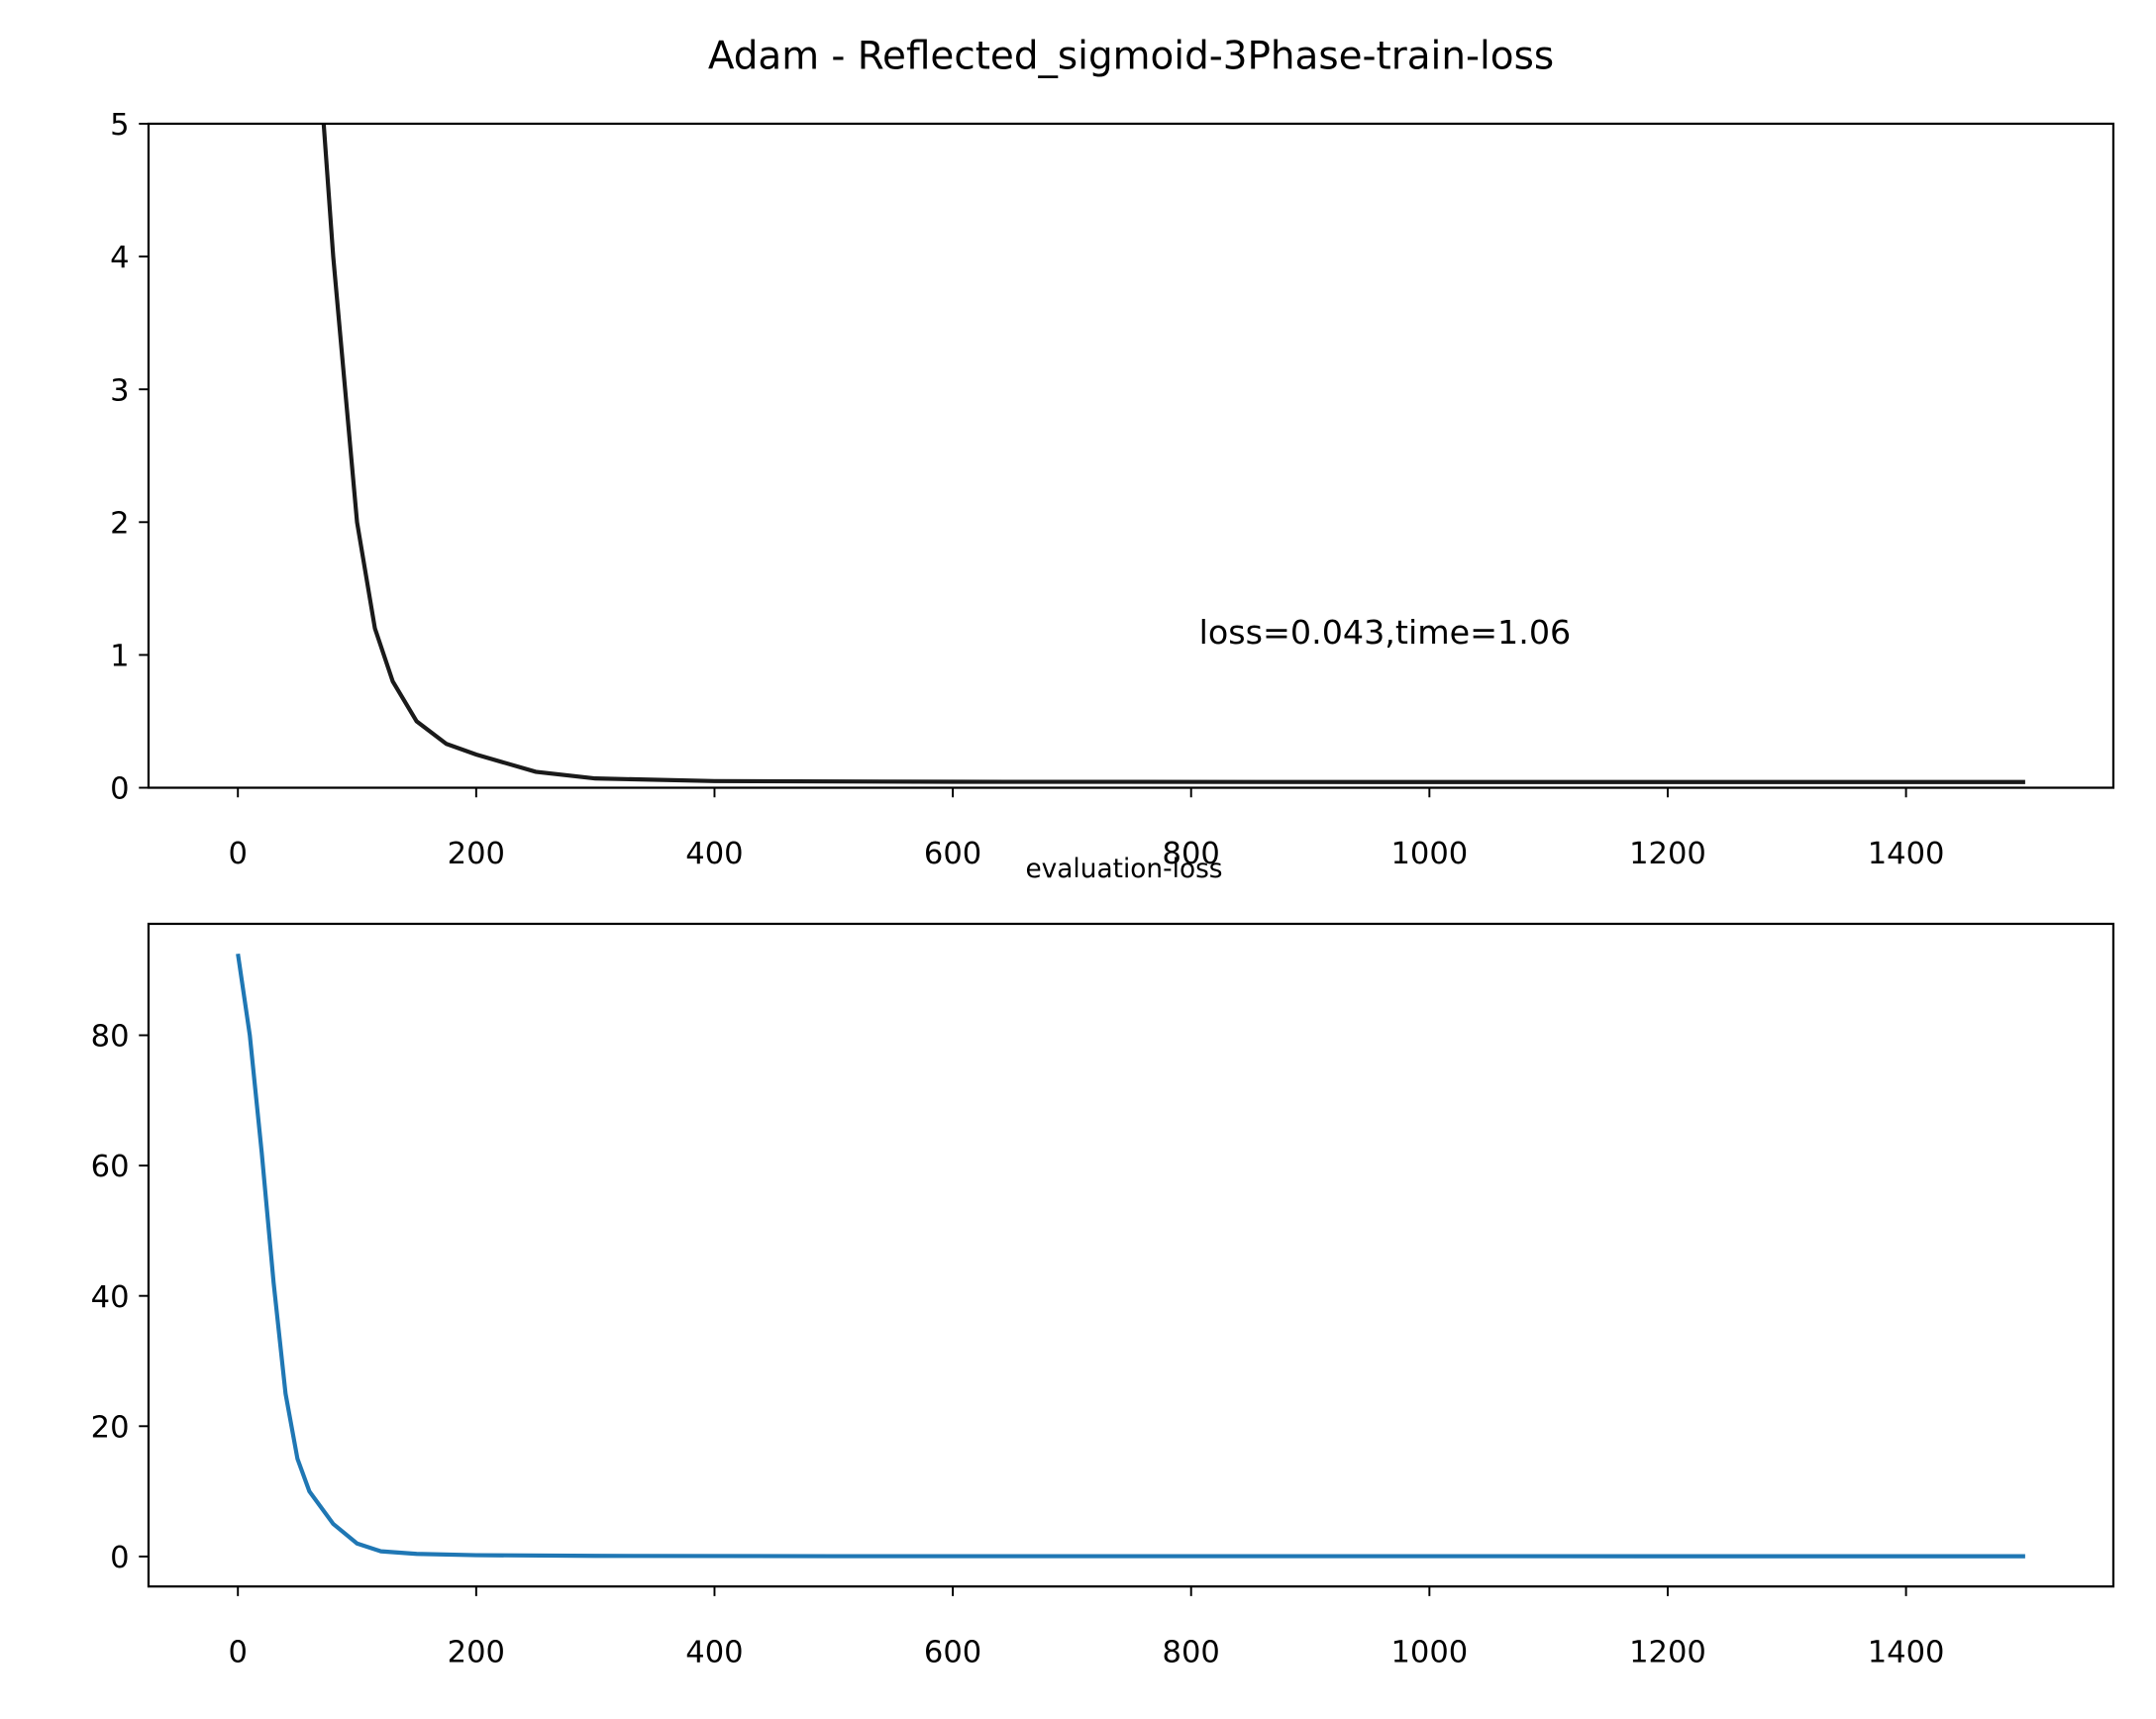 The width and height of the screenshot is (2156, 1719). Describe the element at coordinates (120, 390) in the screenshot. I see `y-tick-label: 3` at that location.